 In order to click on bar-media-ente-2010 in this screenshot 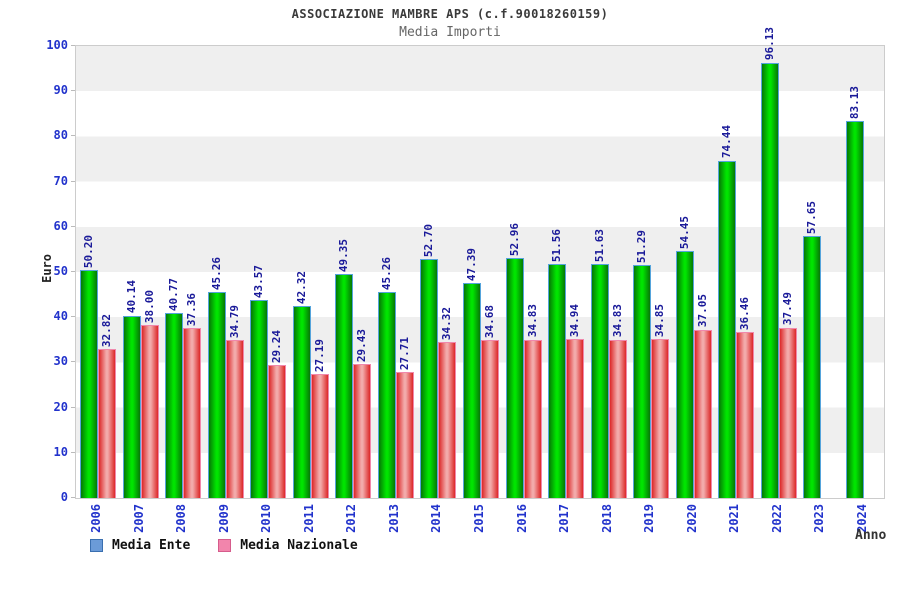, I will do `click(259, 399)`.